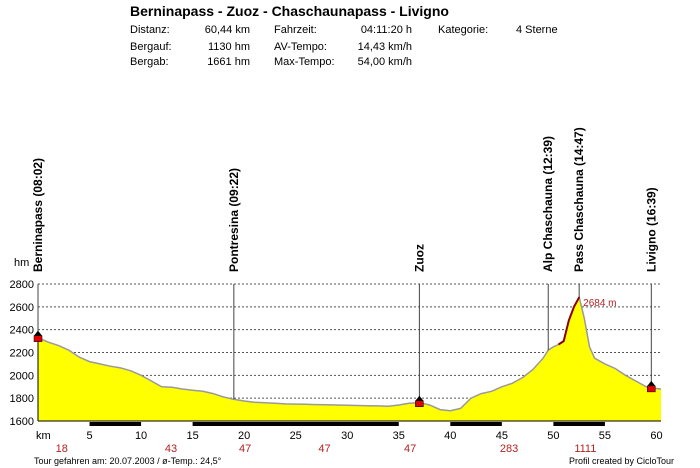 The height and width of the screenshot is (468, 700). What do you see at coordinates (419, 258) in the screenshot?
I see `waypoint-label: Zuoz` at bounding box center [419, 258].